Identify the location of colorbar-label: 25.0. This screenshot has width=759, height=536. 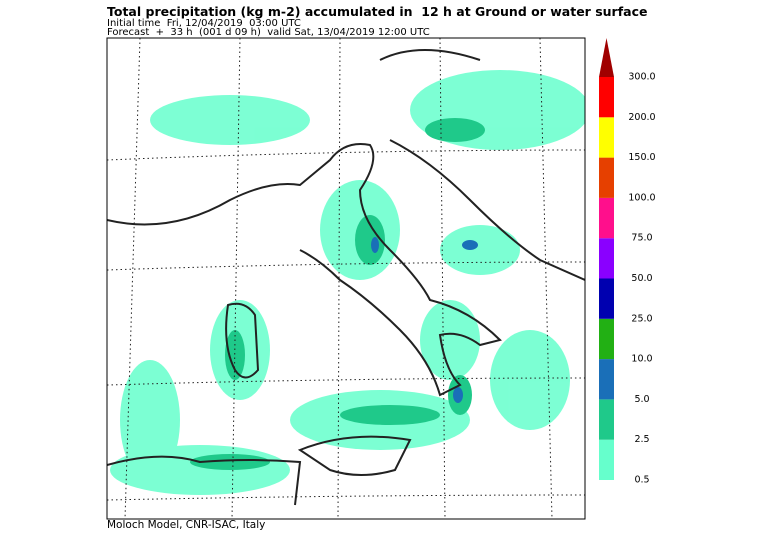
(641, 318).